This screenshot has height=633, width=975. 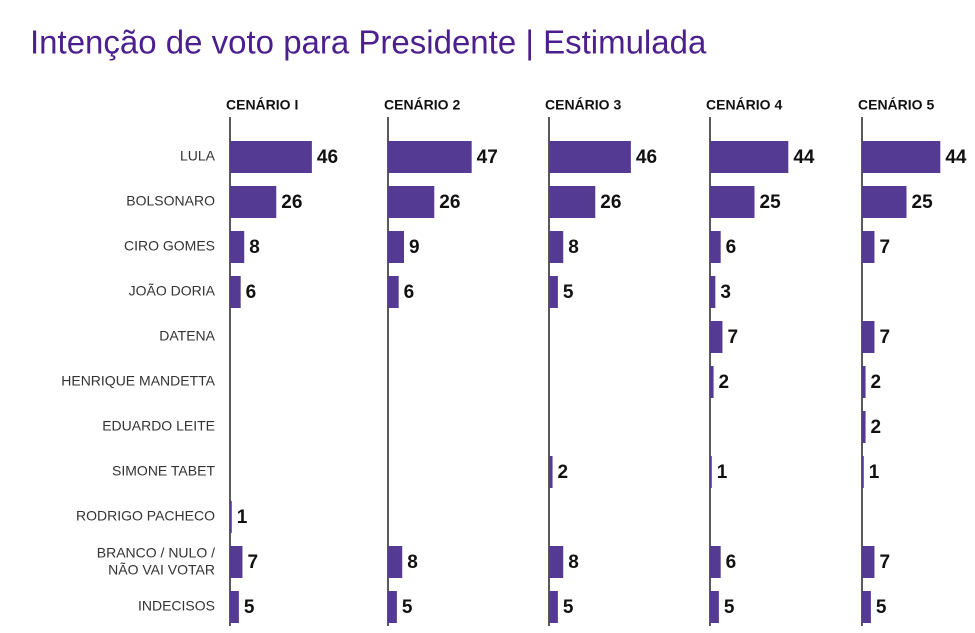 I want to click on category-label: EDUARDO LEITE, so click(x=158, y=426).